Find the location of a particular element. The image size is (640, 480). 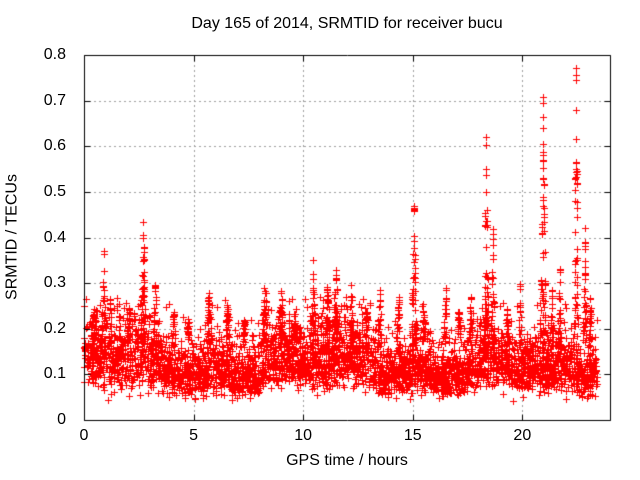

y-tick-label: 0.3 is located at coordinates (54, 283).